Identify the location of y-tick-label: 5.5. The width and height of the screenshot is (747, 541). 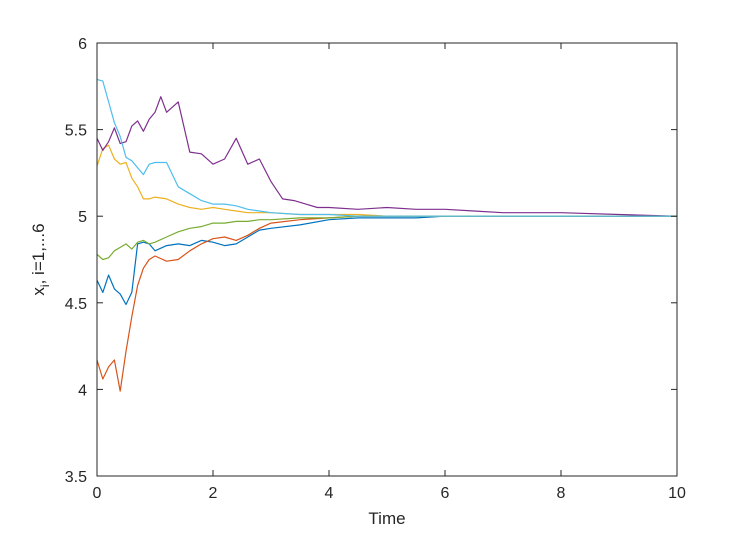
(76, 131).